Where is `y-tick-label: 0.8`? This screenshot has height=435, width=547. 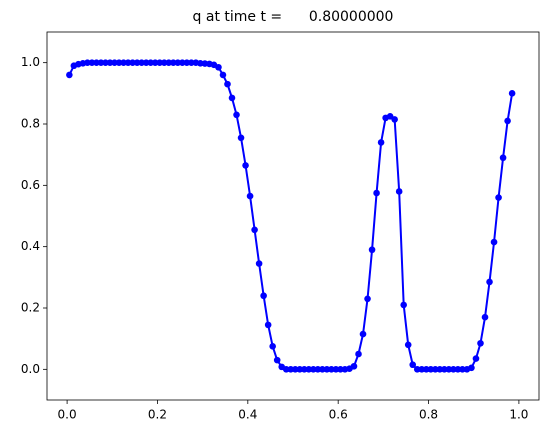 y-tick-label: 0.8 is located at coordinates (30, 124).